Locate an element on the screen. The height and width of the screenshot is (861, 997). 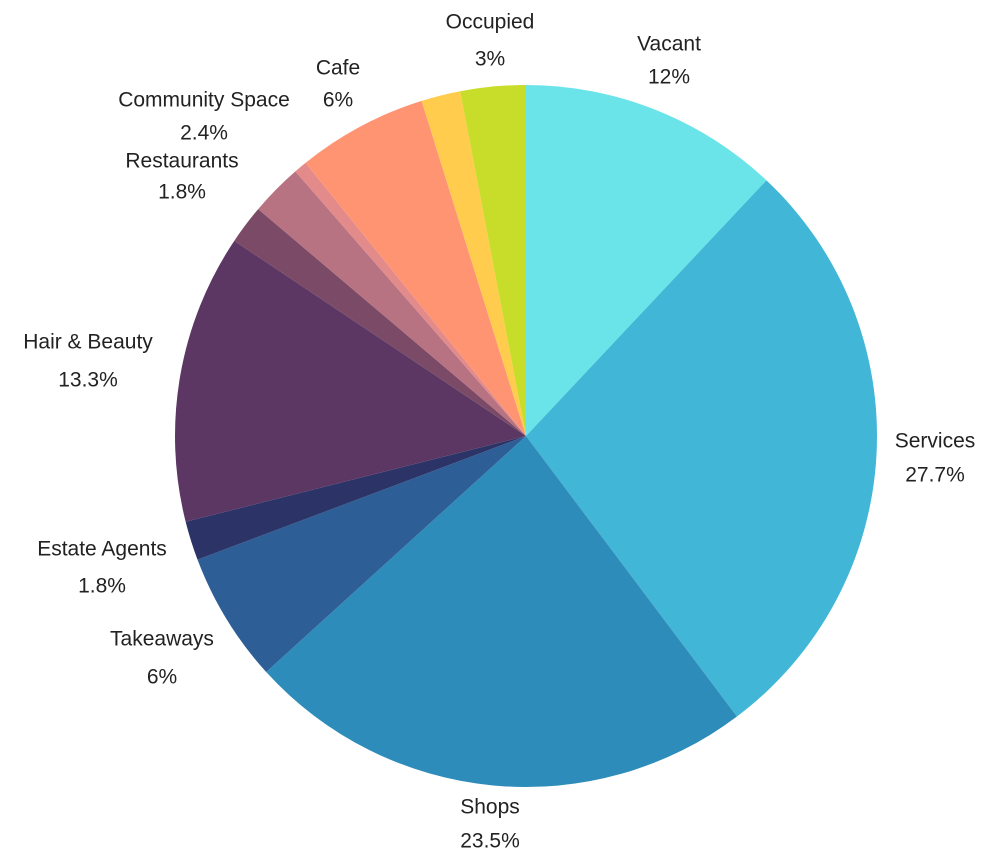
slice-value-label: 27.7% is located at coordinates (935, 475).